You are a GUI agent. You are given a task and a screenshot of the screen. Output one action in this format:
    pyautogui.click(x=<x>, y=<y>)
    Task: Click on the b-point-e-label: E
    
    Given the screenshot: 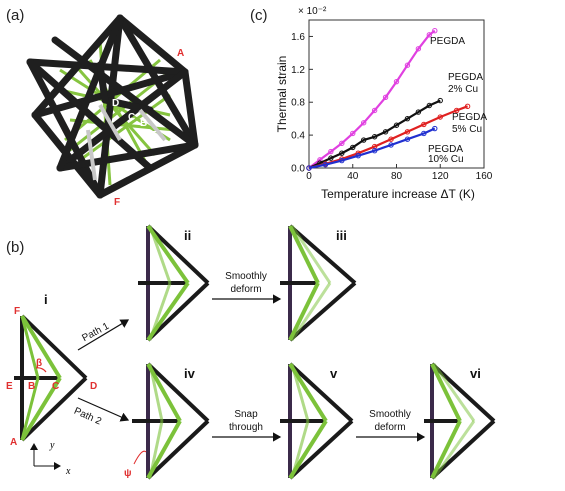 What is the action you would take?
    pyautogui.click(x=9, y=386)
    